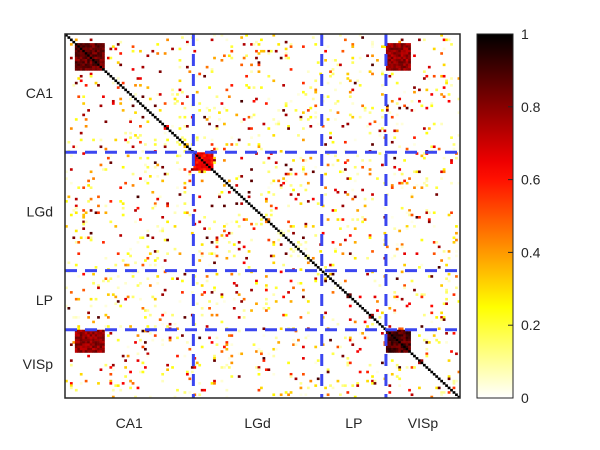 The image size is (600, 450). I want to click on colorbar-tick-label: 1, so click(525, 34).